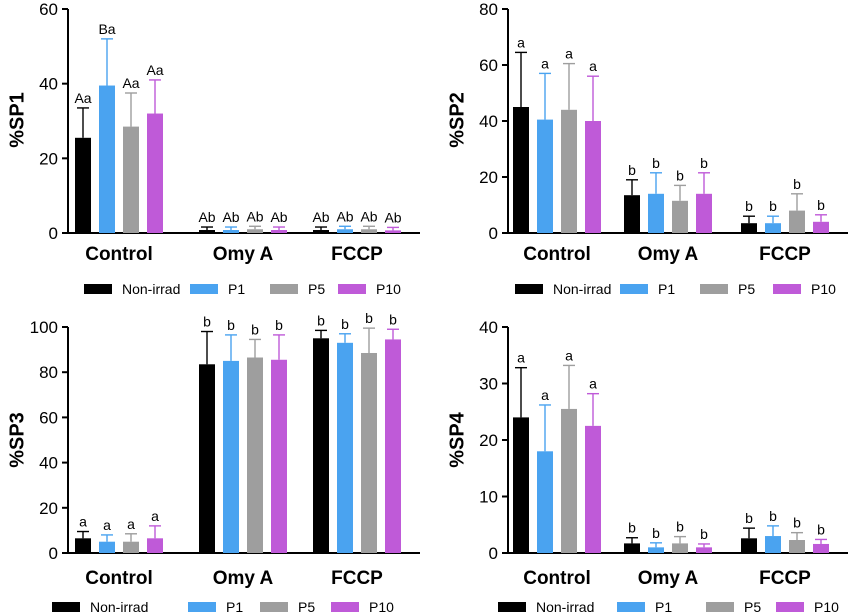 This screenshot has height=616, width=850. I want to click on bar-p10-omy-a, so click(279, 231).